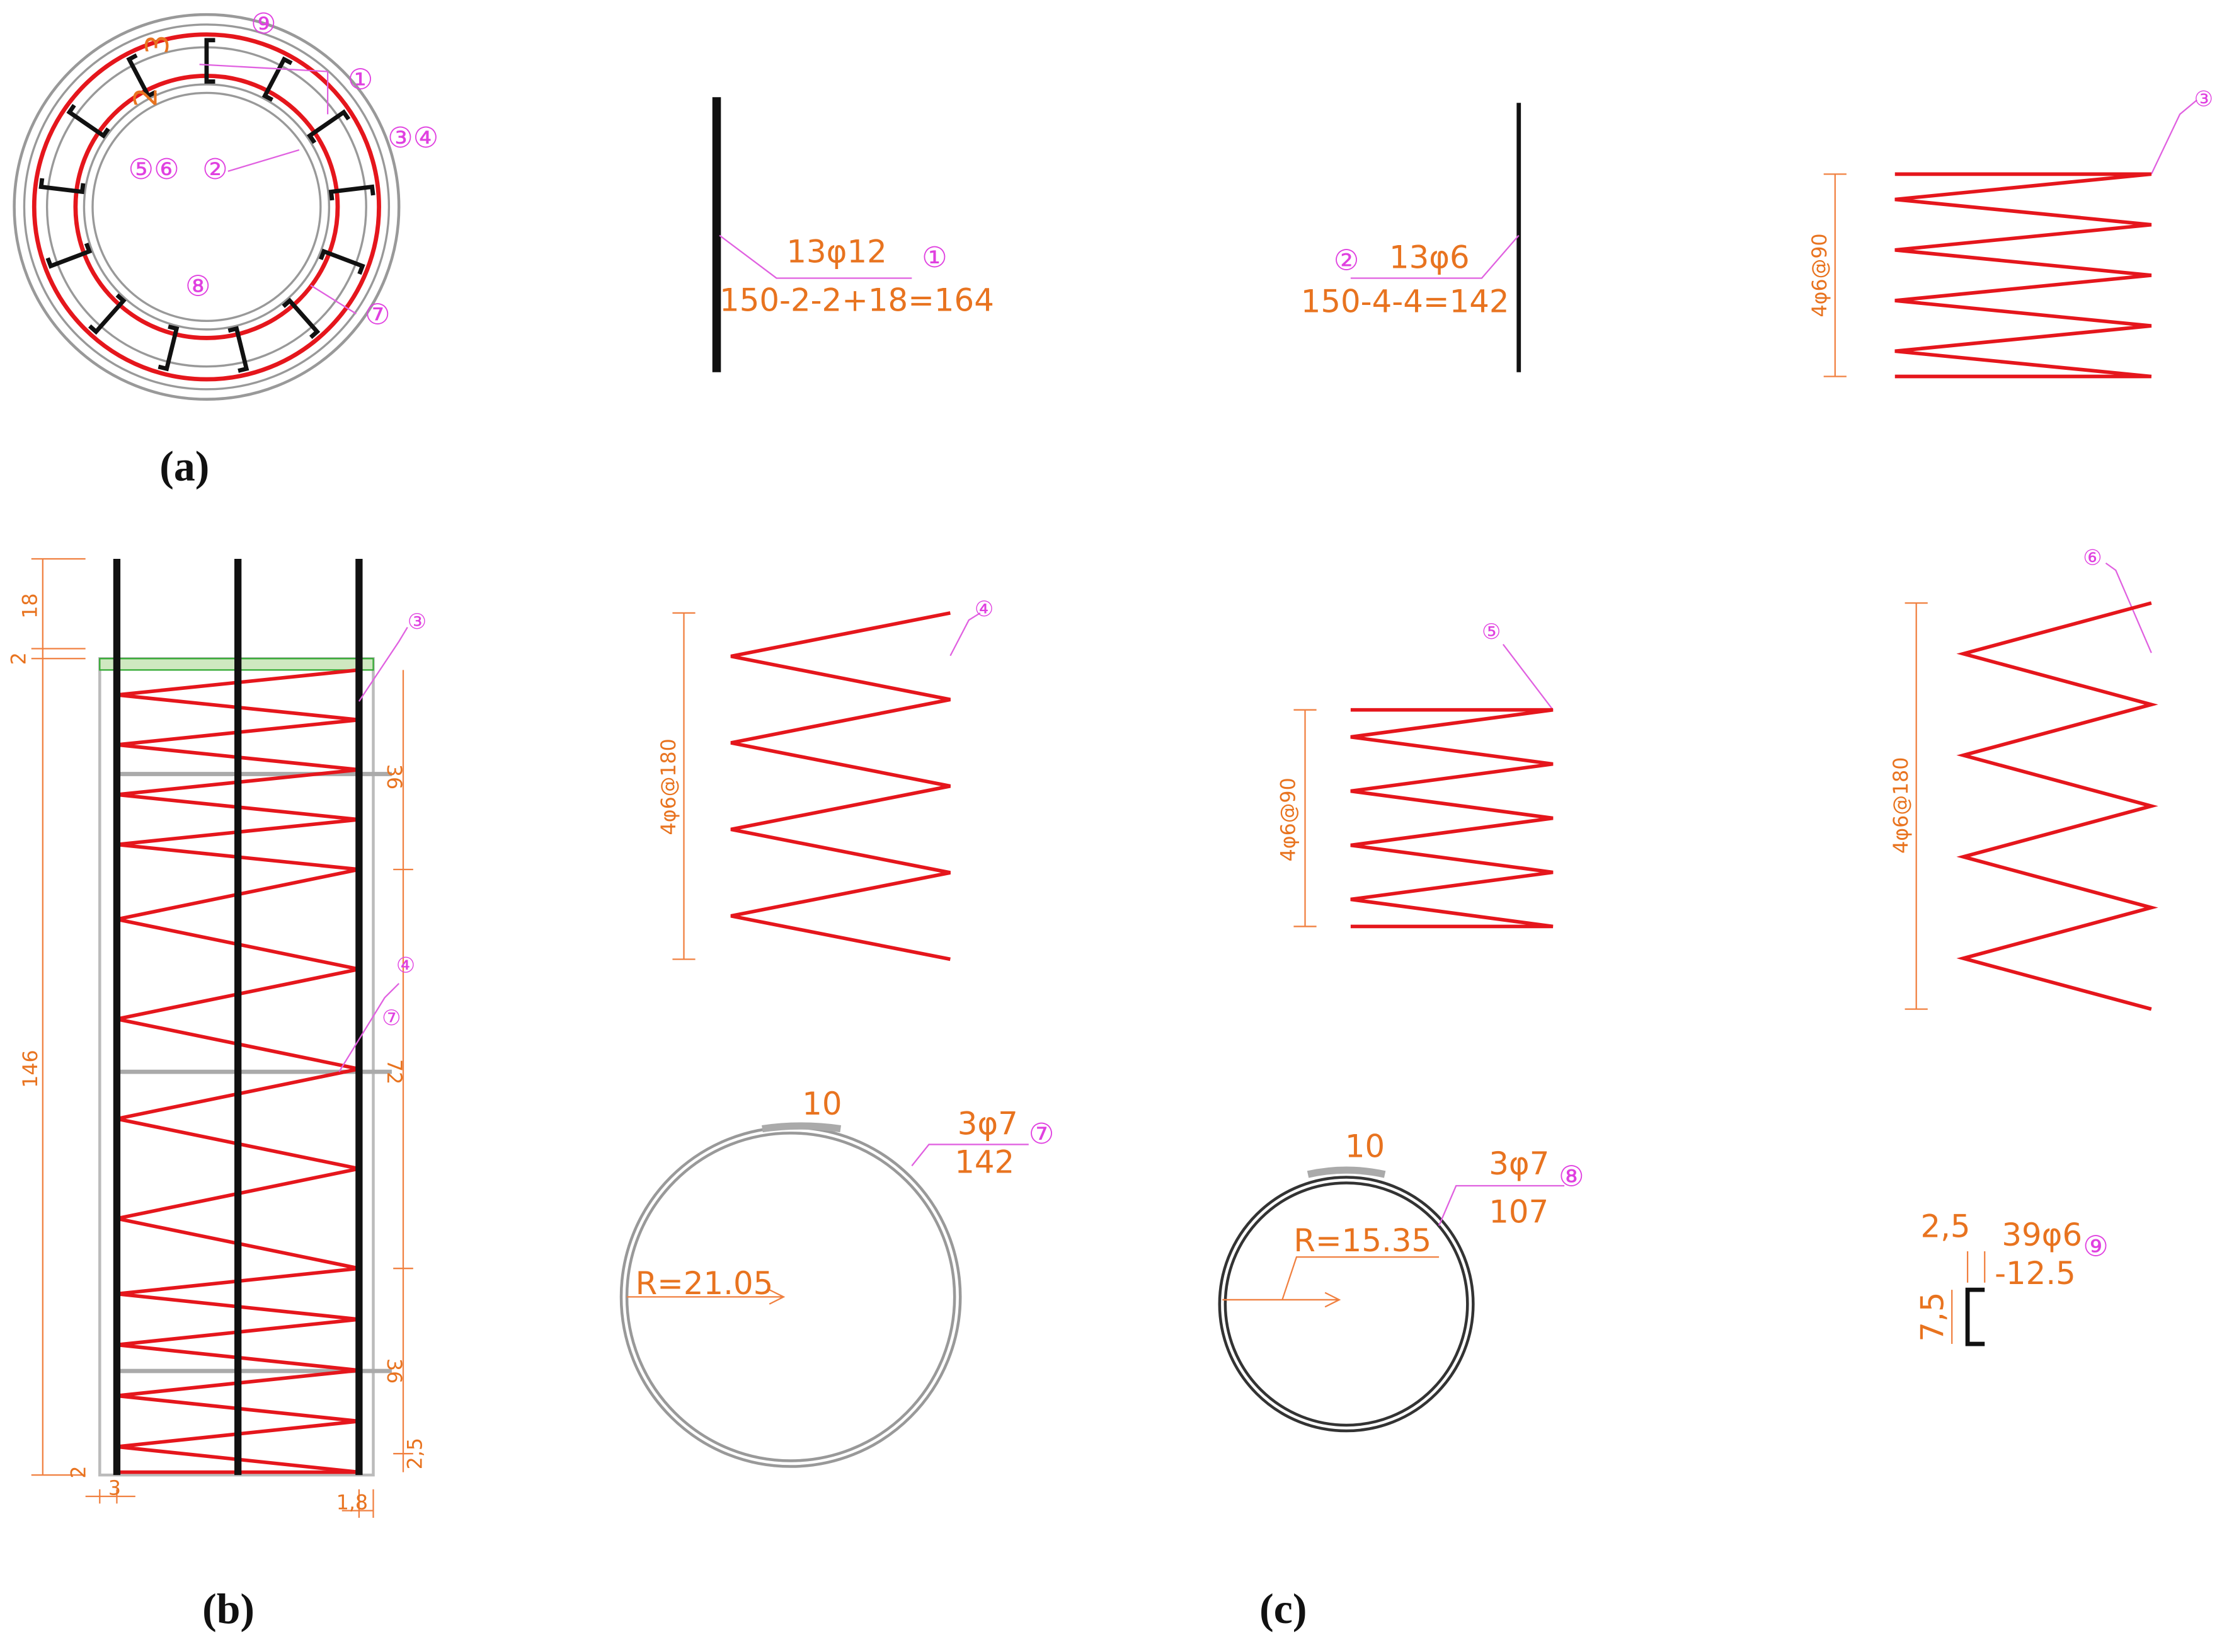 This screenshot has width=2234, height=1652. What do you see at coordinates (157, 45) in the screenshot?
I see `dimension: 3` at bounding box center [157, 45].